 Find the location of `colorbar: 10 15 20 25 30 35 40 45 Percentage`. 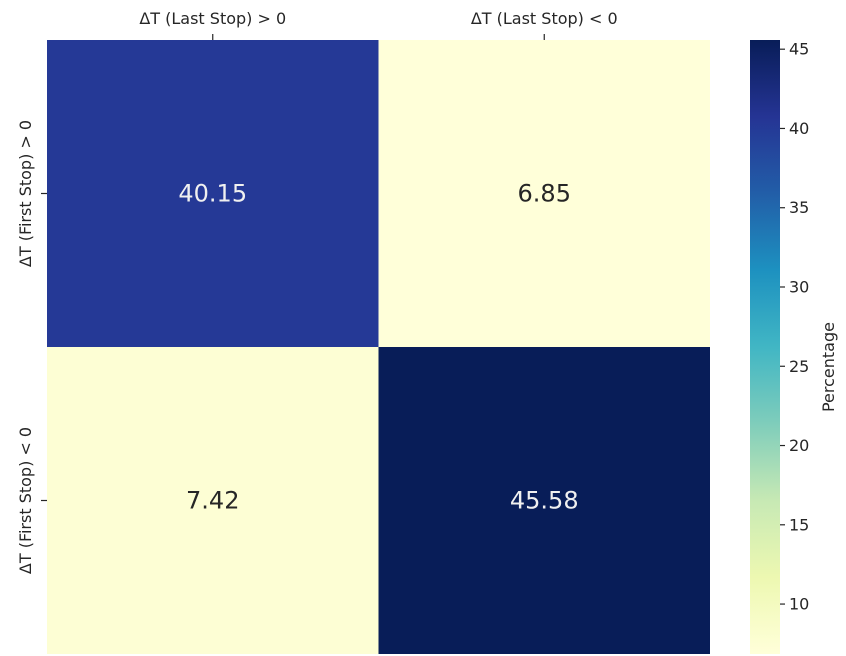

colorbar: 10 15 20 25 30 35 40 45 Percentage is located at coordinates (794, 347).